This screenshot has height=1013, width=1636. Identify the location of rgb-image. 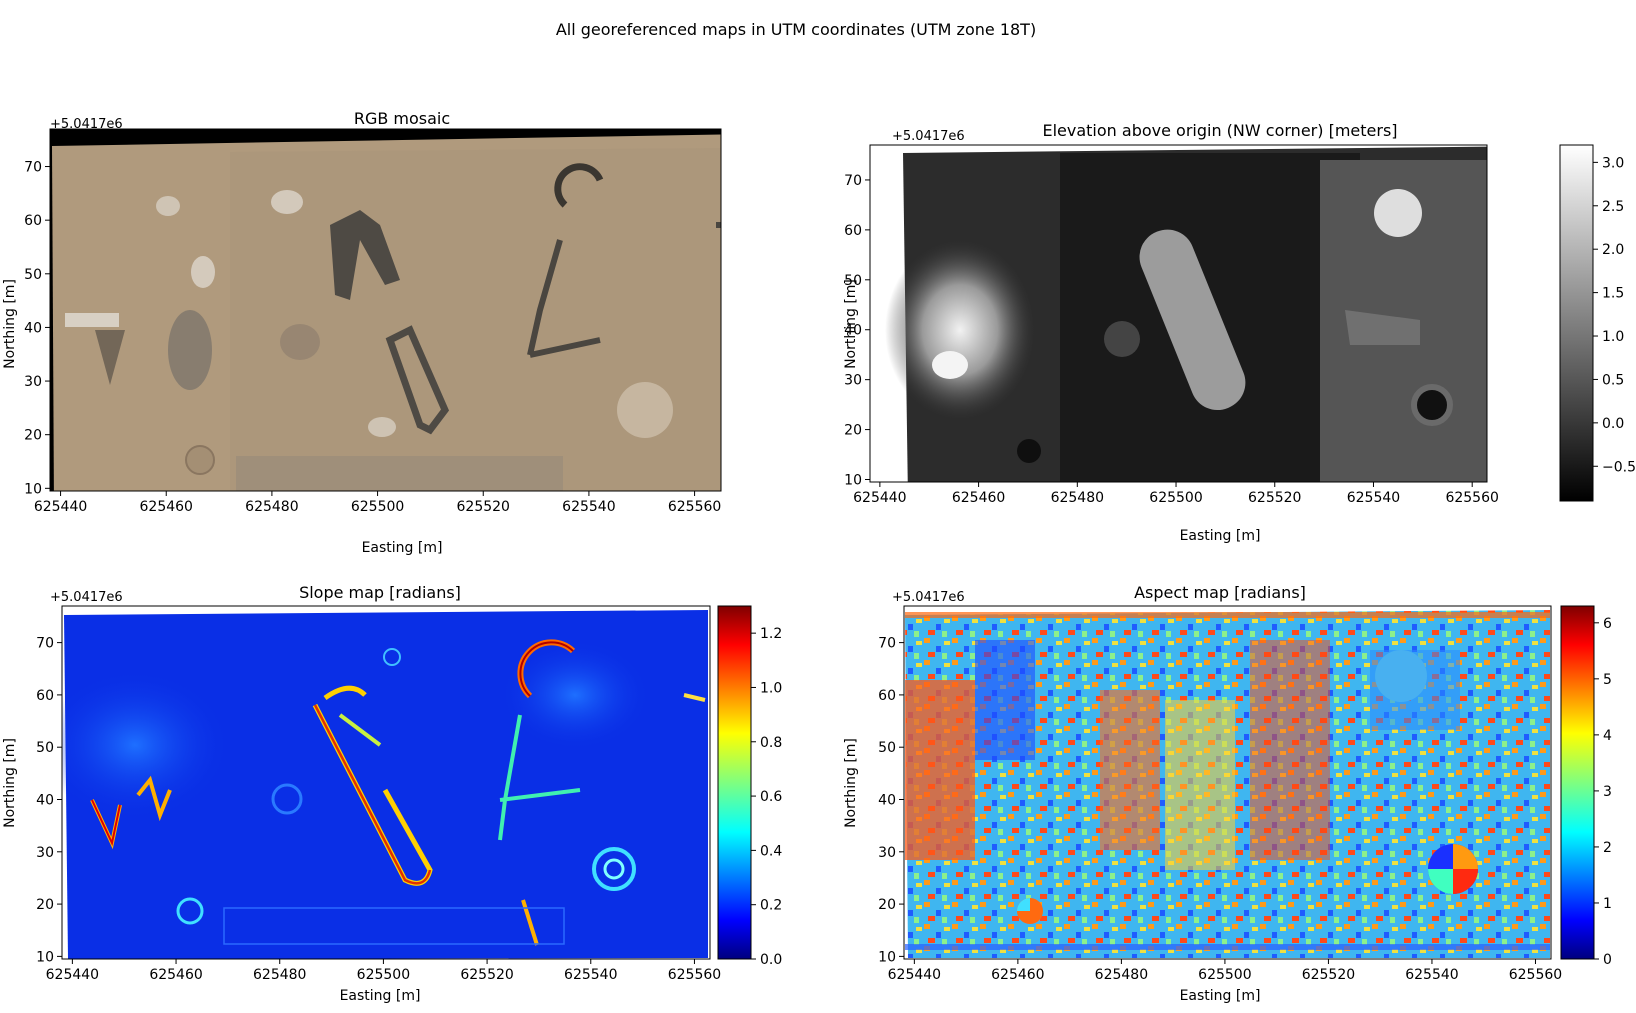
(385, 310).